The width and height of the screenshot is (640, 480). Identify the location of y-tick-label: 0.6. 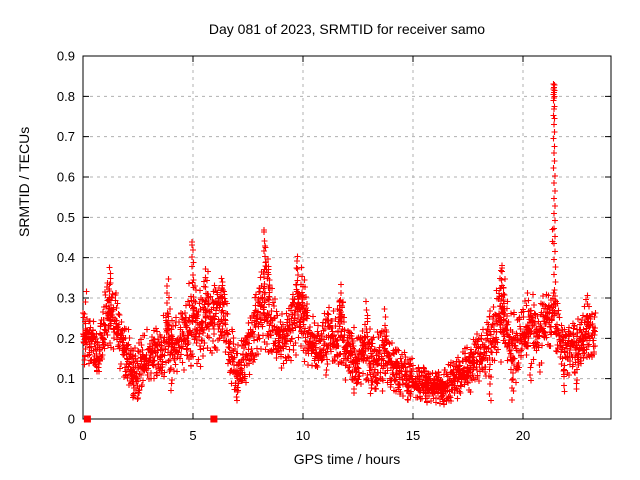
(66, 177).